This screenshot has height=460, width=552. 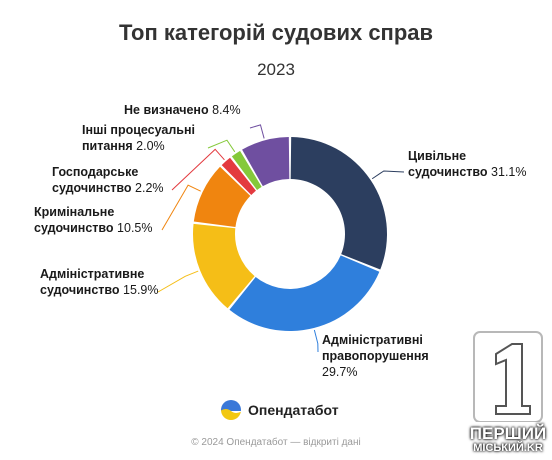 What do you see at coordinates (375, 356) in the screenshot?
I see `slice-label-2: Адміністративні правопорушення 29.7%` at bounding box center [375, 356].